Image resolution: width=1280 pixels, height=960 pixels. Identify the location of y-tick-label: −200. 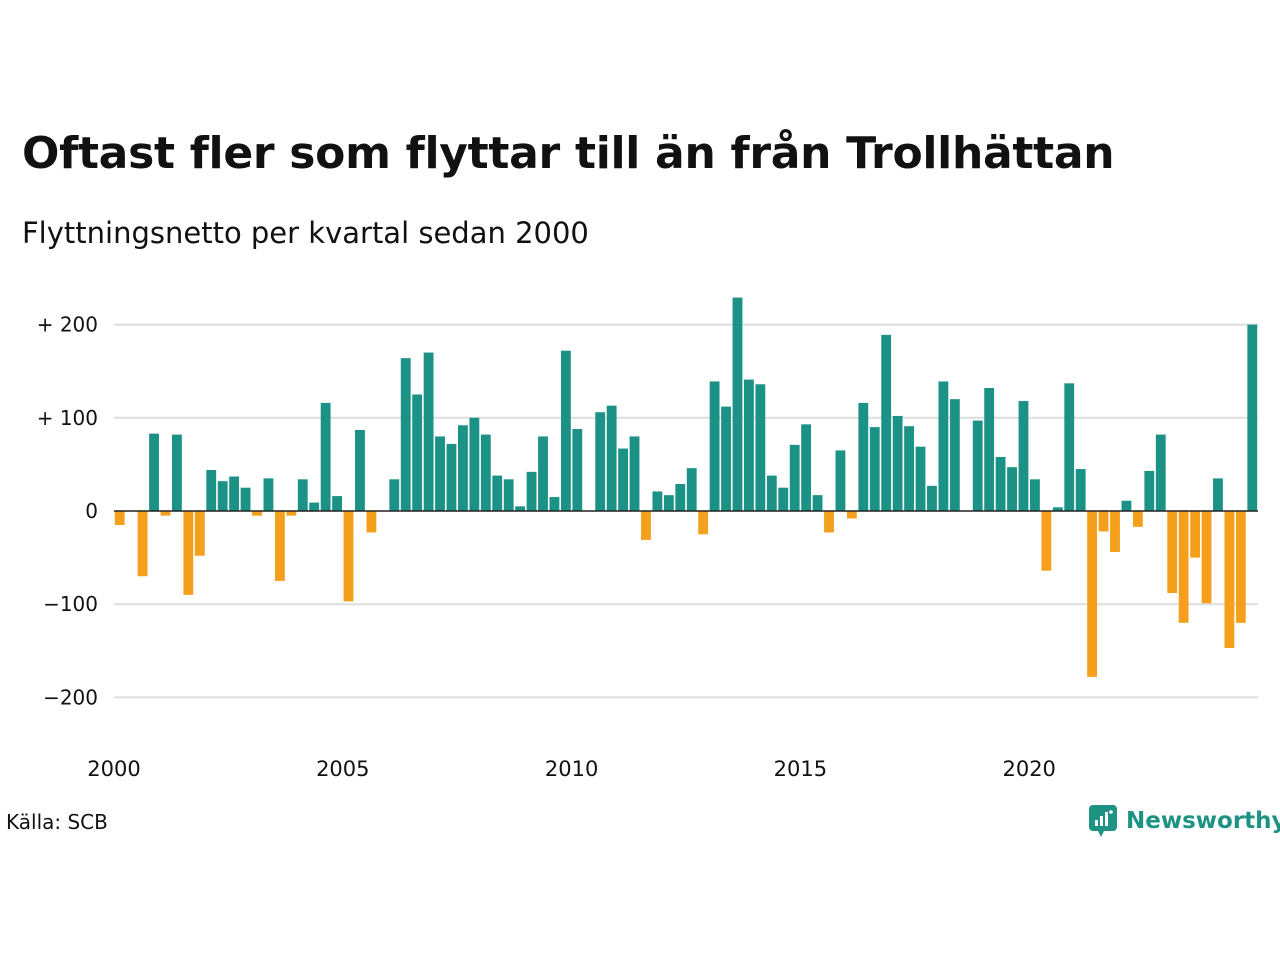
(70, 697).